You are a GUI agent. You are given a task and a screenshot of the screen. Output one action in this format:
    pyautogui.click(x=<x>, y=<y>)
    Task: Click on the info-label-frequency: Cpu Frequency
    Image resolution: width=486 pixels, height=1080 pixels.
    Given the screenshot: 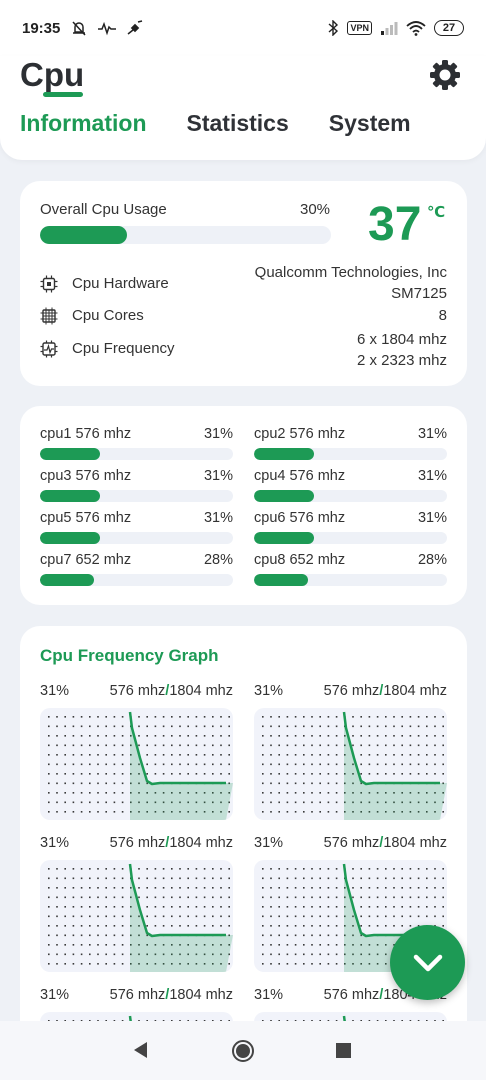 What is the action you would take?
    pyautogui.click(x=123, y=348)
    